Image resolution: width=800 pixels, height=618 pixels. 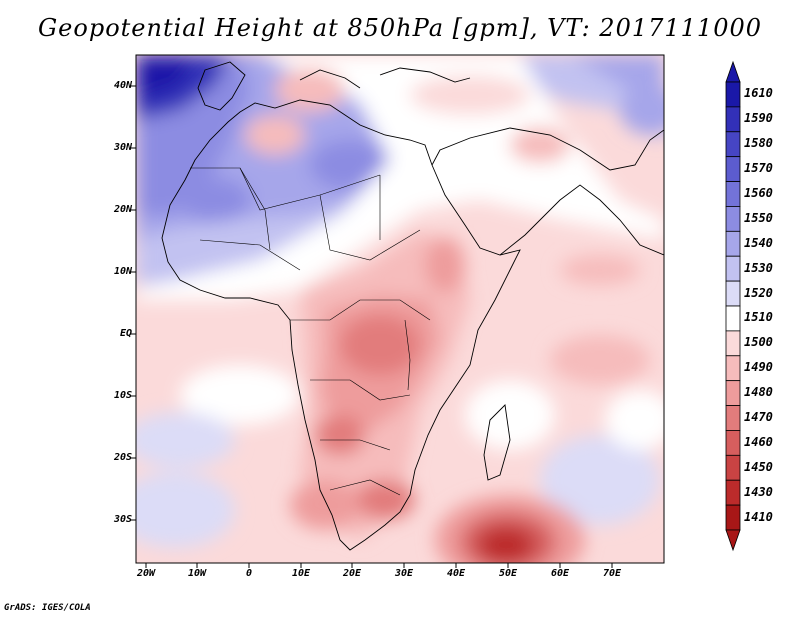 What do you see at coordinates (733, 540) in the screenshot?
I see `colorbar-bottom-arrow` at bounding box center [733, 540].